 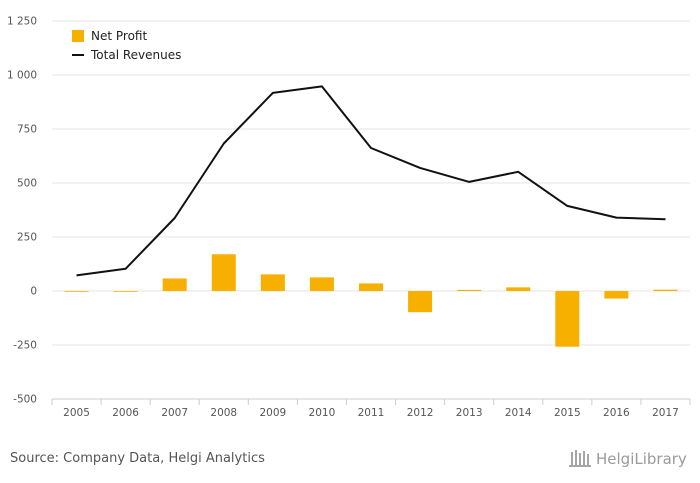 I want to click on y-tick-label: 750, so click(x=27, y=130).